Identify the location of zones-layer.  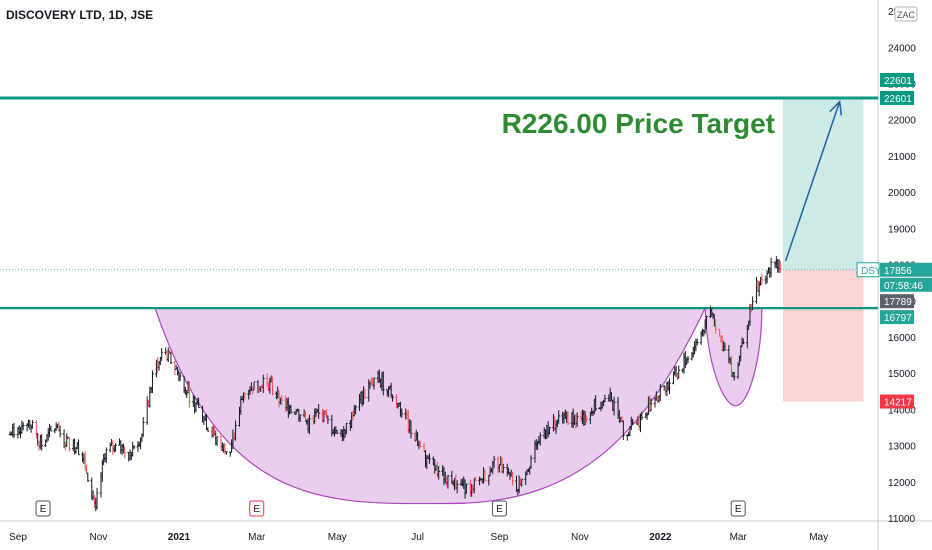
(823, 249).